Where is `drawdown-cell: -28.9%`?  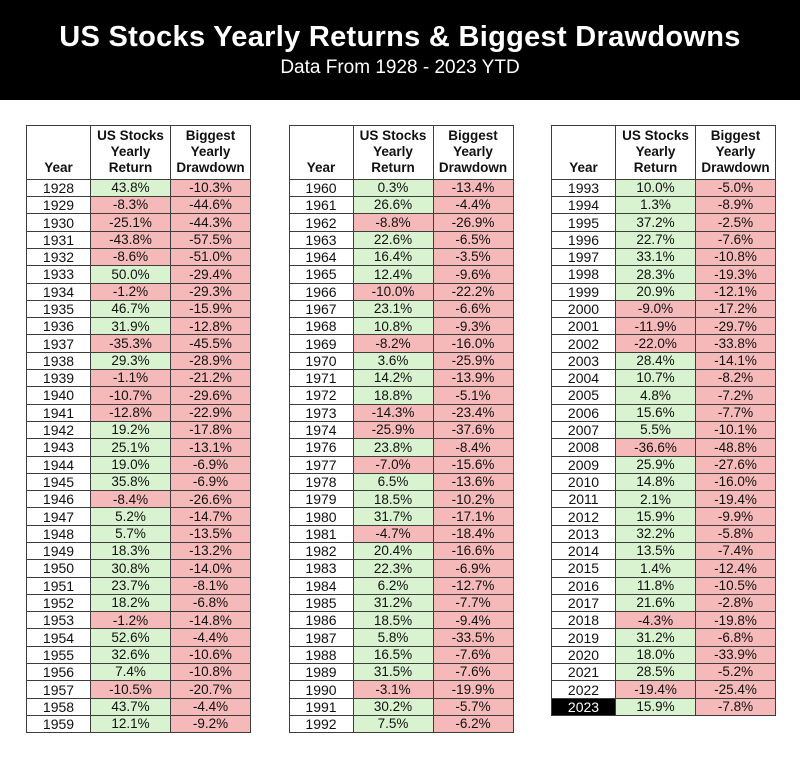 drawdown-cell: -28.9% is located at coordinates (210, 361).